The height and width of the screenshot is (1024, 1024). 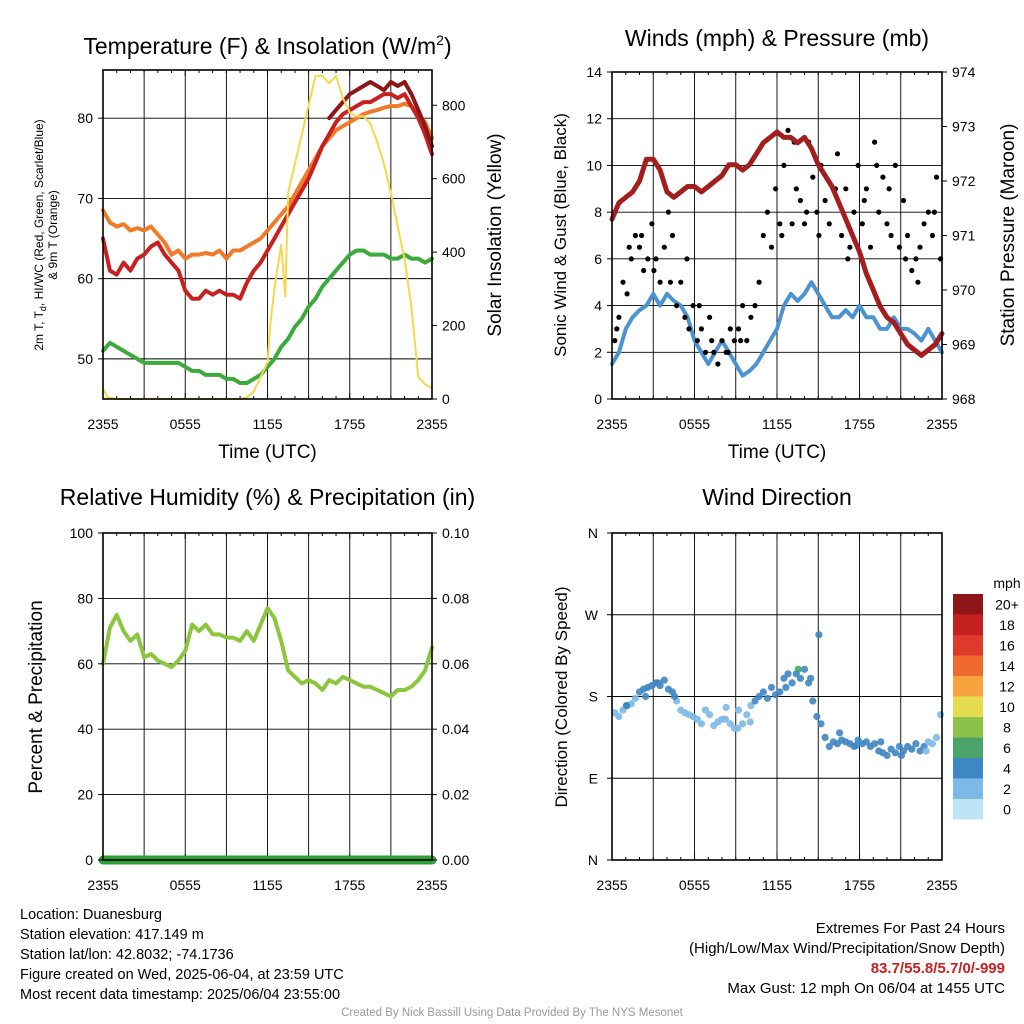 What do you see at coordinates (1007, 645) in the screenshot?
I see `legend-label: 16` at bounding box center [1007, 645].